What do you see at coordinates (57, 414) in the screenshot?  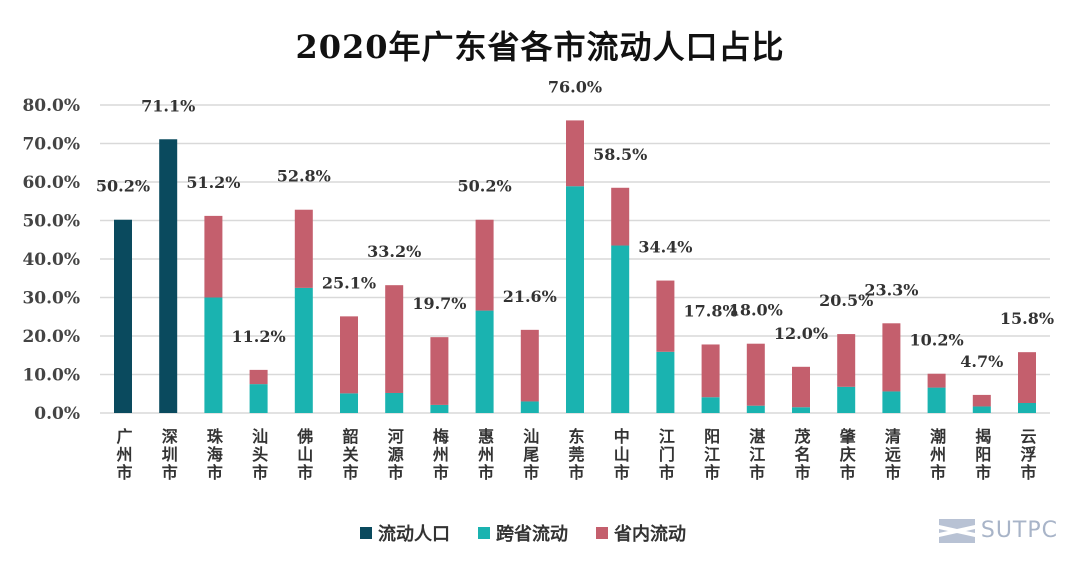 I see `y-tick-label: 0.0%` at bounding box center [57, 414].